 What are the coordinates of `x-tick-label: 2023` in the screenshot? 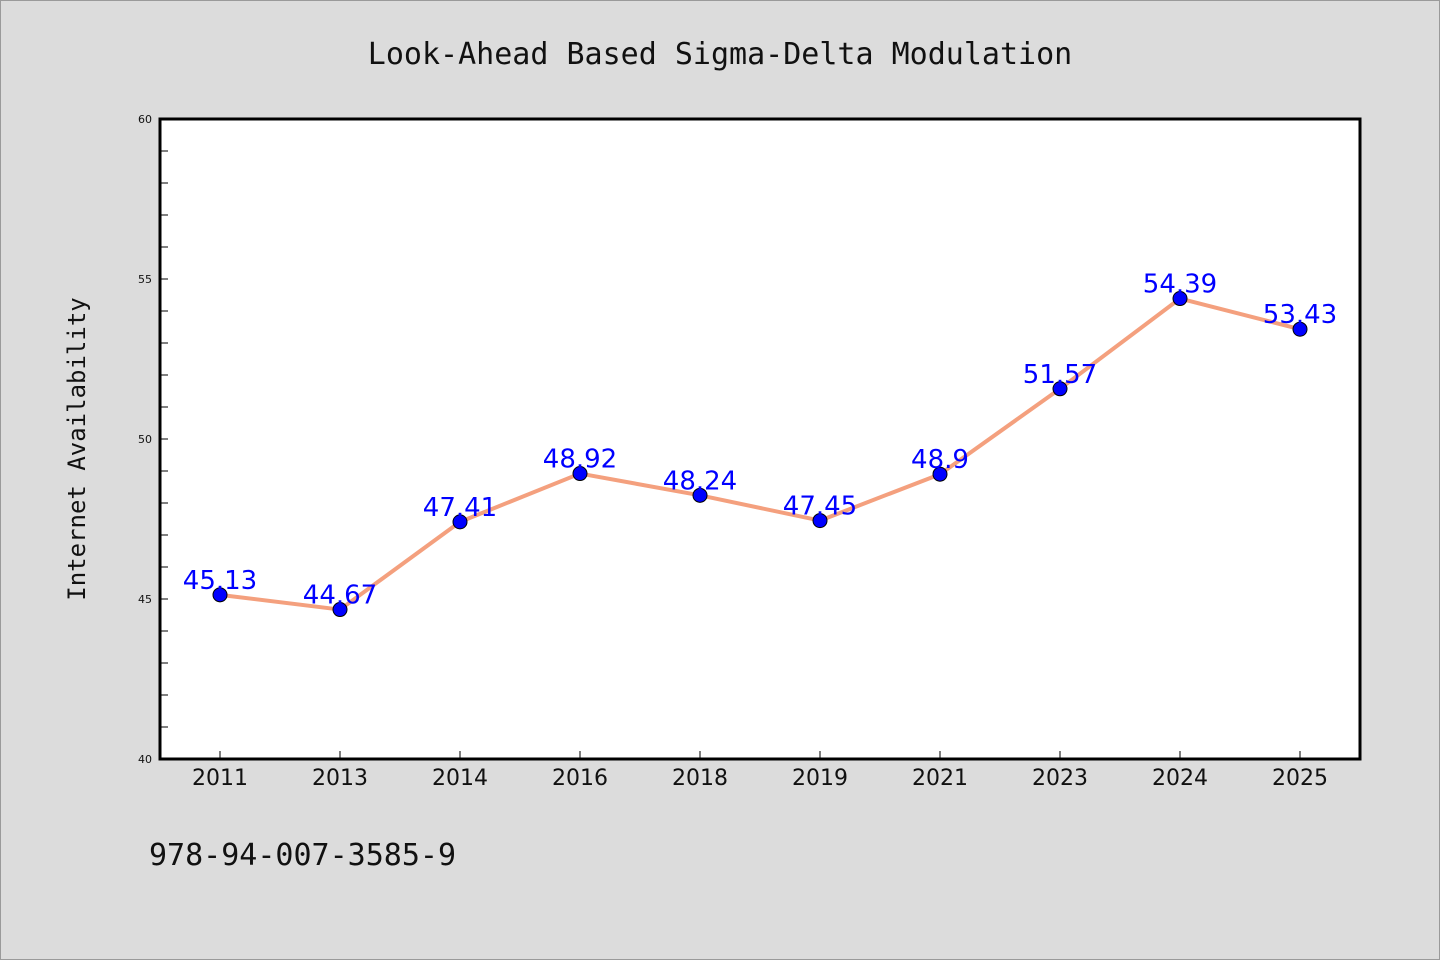 It's located at (1060, 778).